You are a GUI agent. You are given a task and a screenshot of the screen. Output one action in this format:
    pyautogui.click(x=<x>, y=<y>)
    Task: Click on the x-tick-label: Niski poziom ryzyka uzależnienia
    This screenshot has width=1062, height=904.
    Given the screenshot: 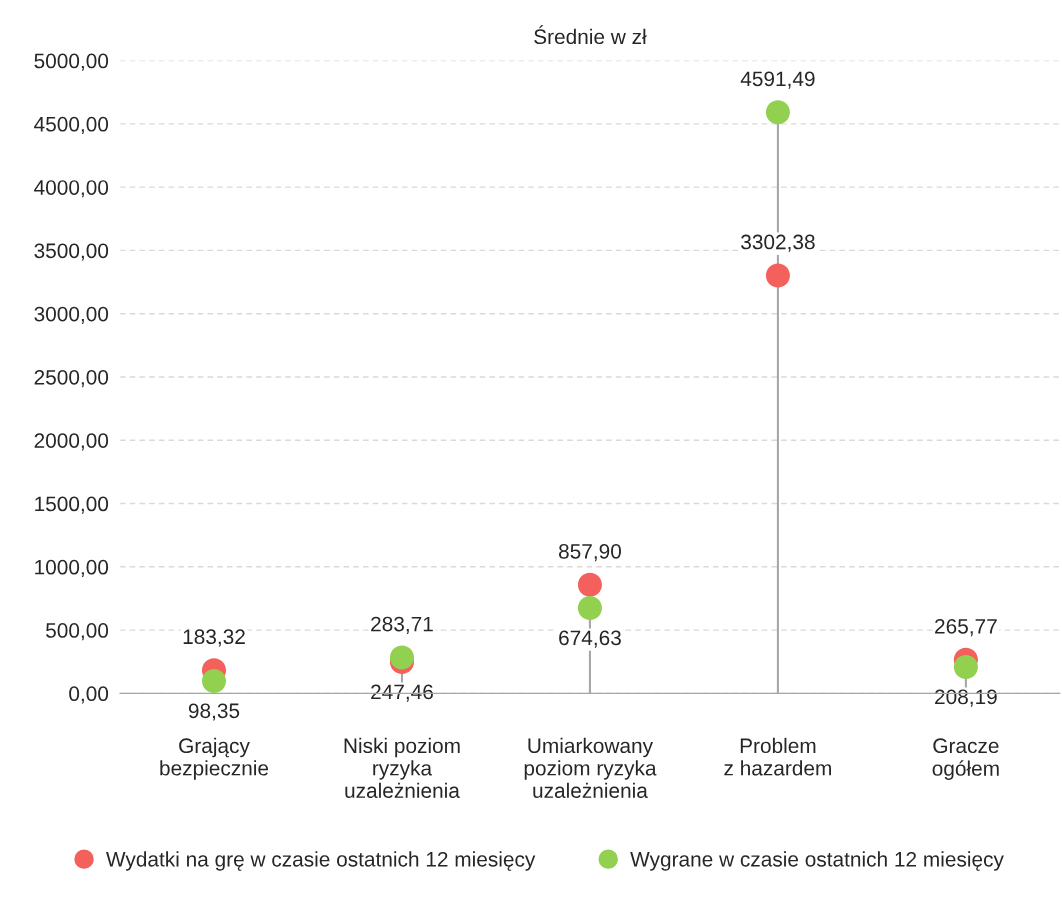 What is the action you would take?
    pyautogui.click(x=402, y=767)
    